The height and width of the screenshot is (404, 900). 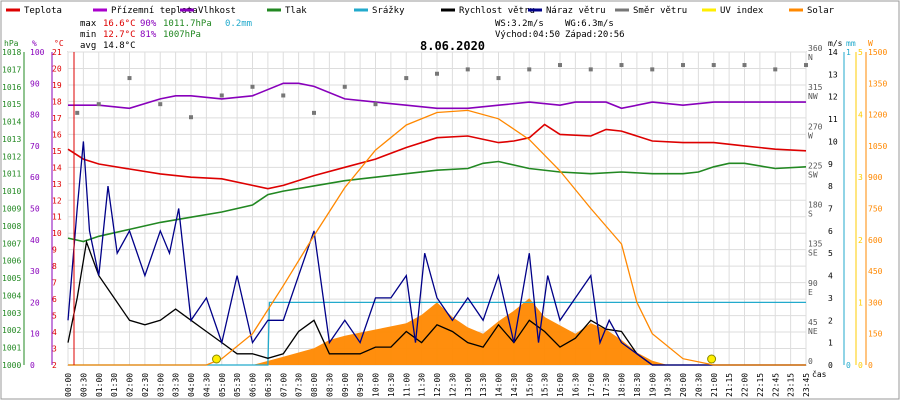 I want to click on dir-label-5: SE, so click(x=813, y=253).